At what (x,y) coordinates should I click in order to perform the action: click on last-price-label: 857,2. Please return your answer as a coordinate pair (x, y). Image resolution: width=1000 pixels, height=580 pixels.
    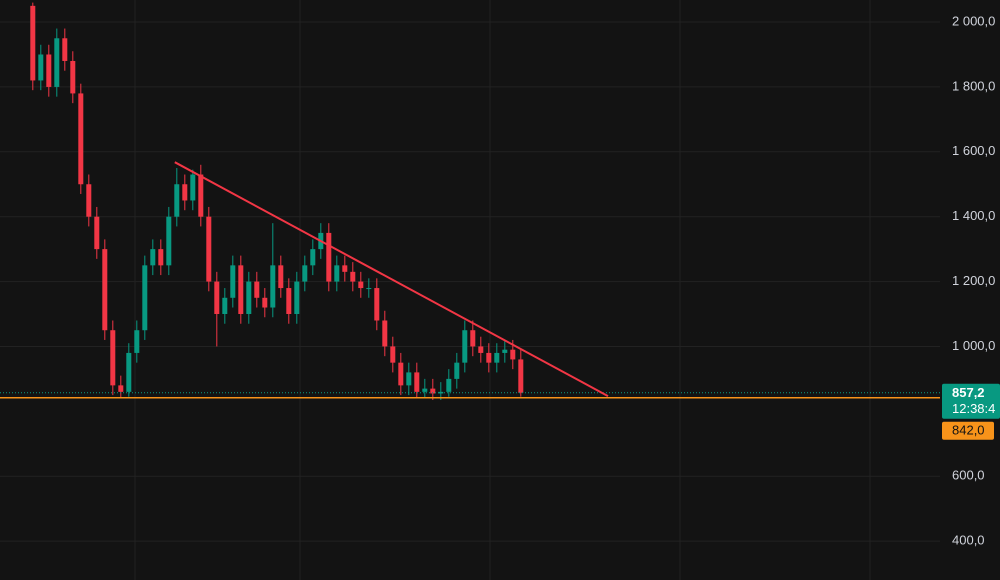
    Looking at the image, I should click on (968, 392).